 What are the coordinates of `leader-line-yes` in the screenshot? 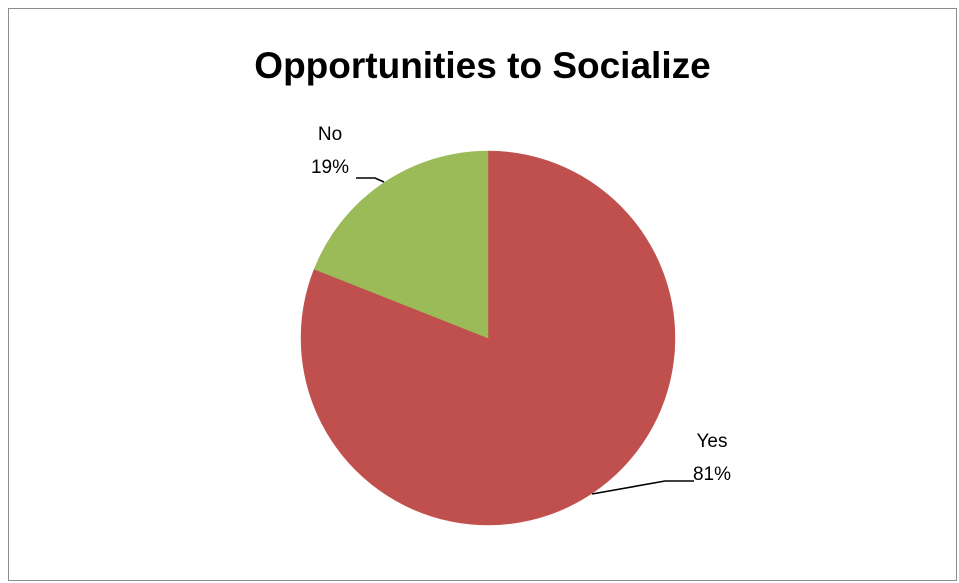 It's located at (642, 487).